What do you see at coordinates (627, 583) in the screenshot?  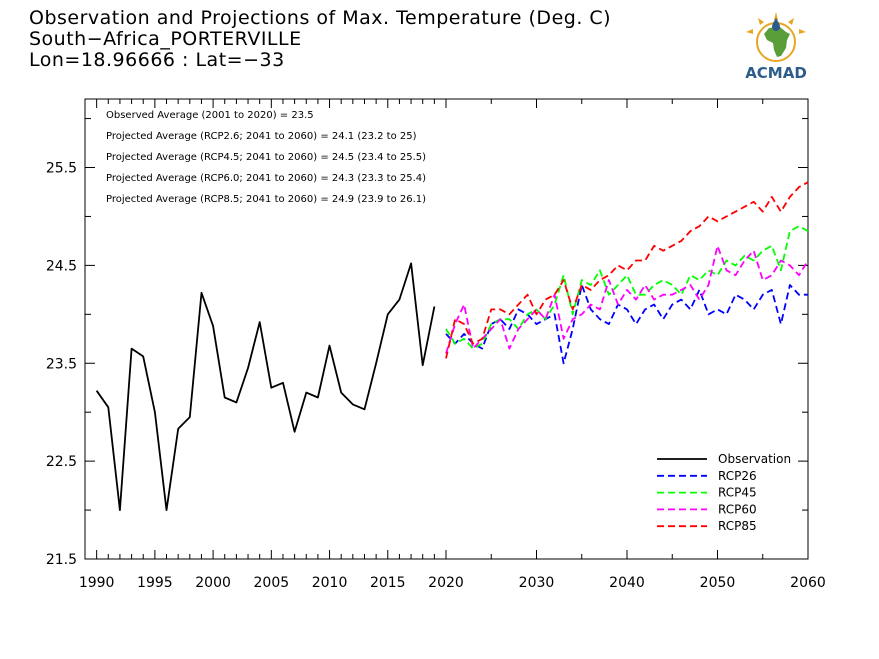 I see `x-tick-label: 2040` at bounding box center [627, 583].